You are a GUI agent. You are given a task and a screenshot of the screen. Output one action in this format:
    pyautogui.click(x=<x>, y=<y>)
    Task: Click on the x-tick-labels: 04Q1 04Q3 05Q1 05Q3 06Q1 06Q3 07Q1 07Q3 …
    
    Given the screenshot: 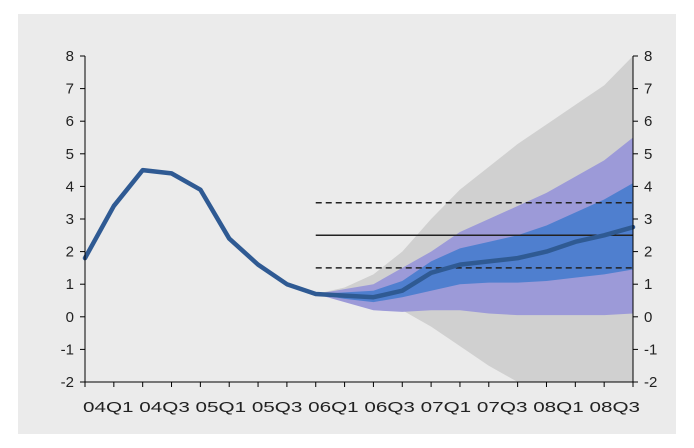 What is the action you would take?
    pyautogui.click(x=361, y=407)
    